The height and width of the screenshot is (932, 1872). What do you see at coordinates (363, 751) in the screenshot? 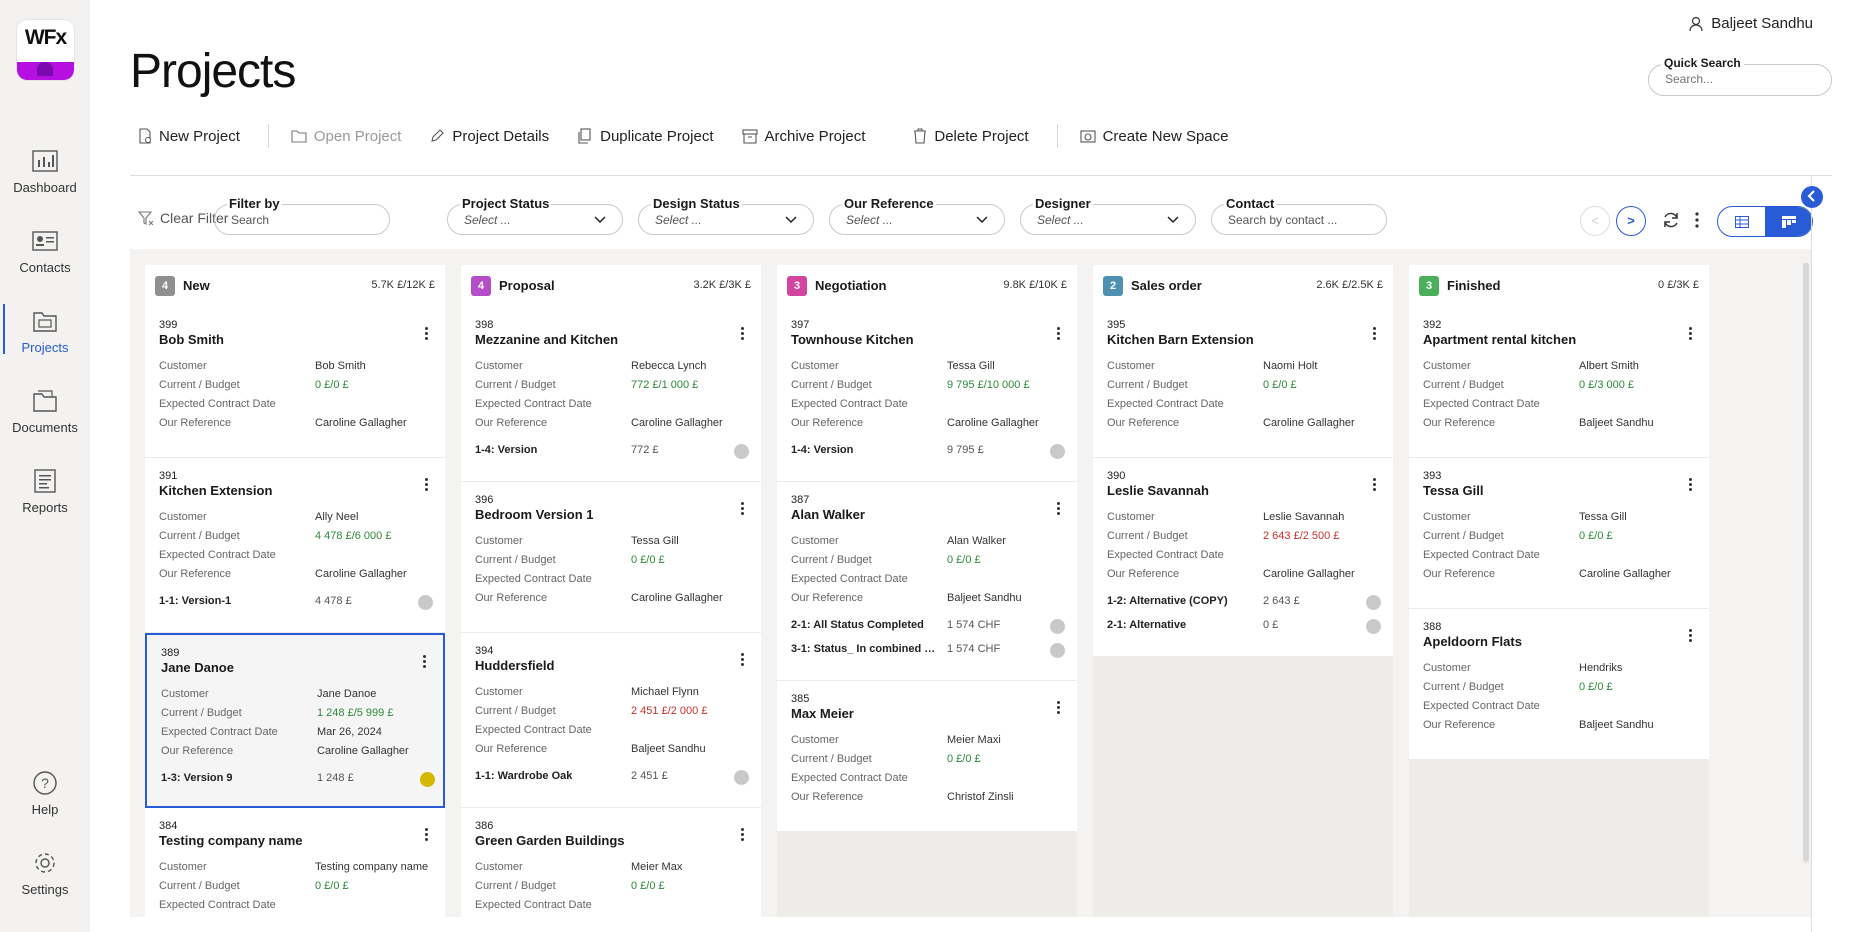
I see `reference-value: Caroline Gallagher` at bounding box center [363, 751].